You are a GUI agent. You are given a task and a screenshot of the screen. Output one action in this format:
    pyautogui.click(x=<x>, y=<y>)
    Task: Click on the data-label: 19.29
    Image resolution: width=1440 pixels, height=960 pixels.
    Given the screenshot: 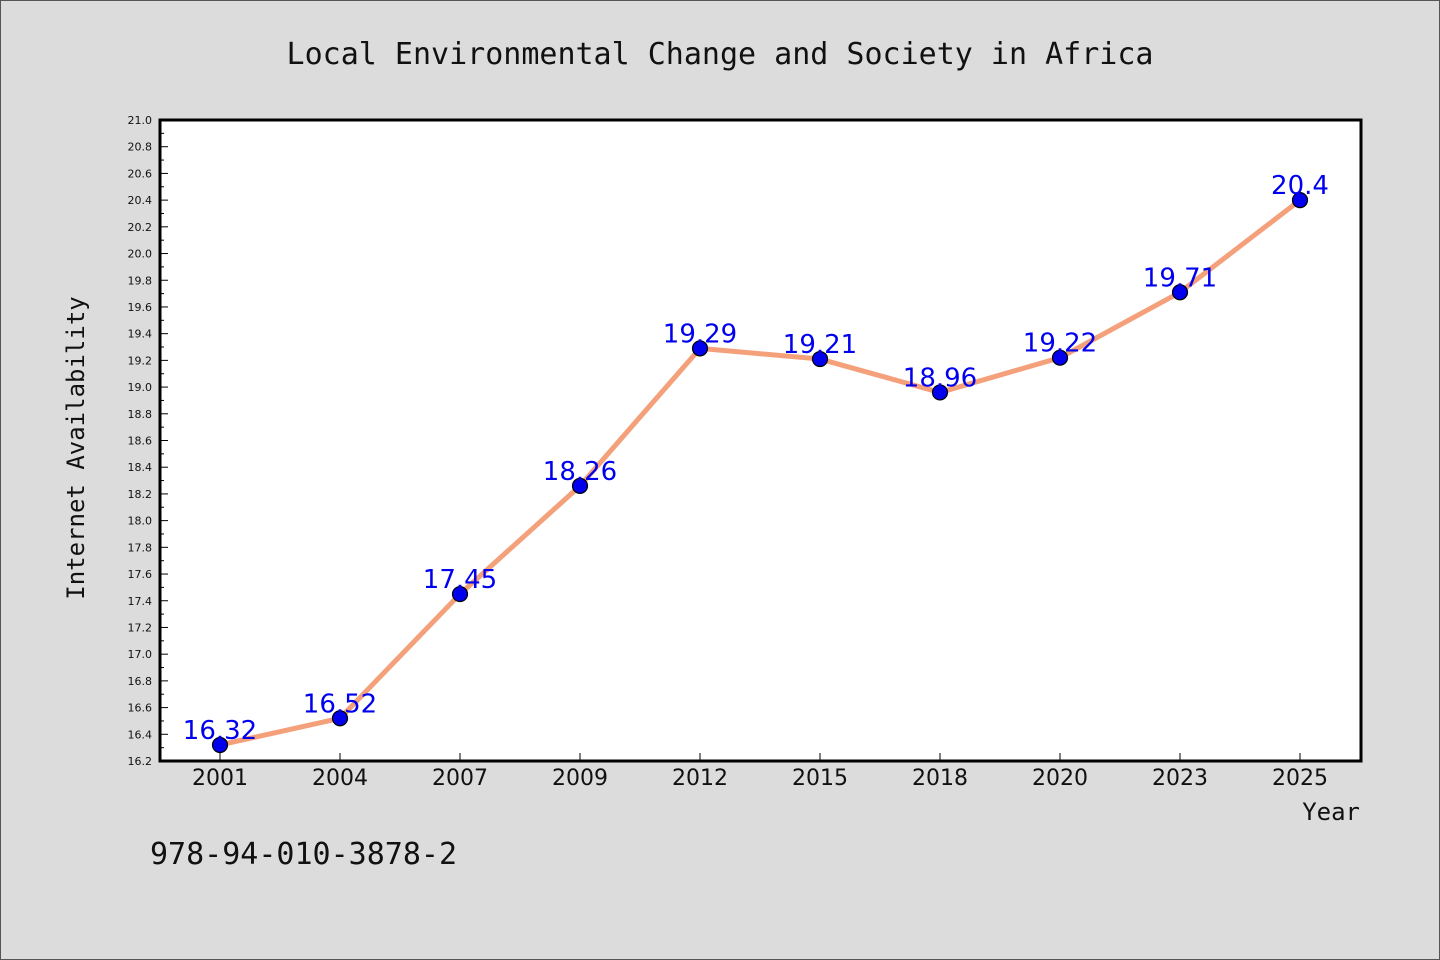 What is the action you would take?
    pyautogui.click(x=700, y=334)
    